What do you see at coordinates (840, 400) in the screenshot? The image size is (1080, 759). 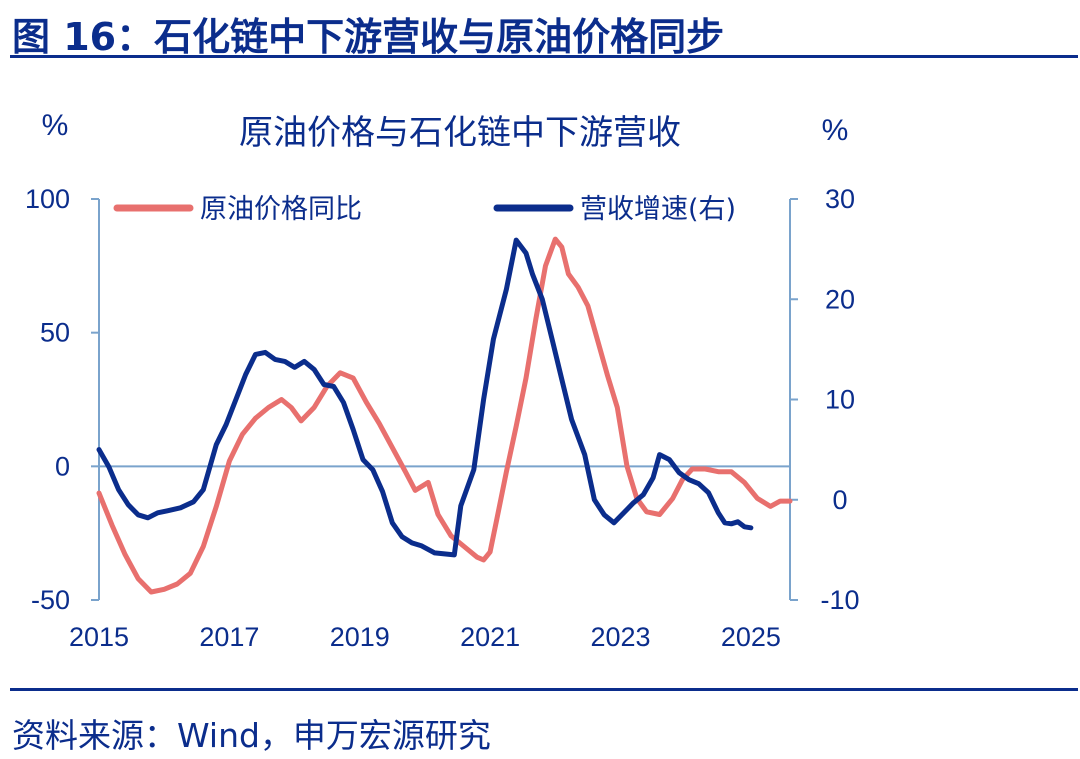 I see `right-tick-label: 10` at bounding box center [840, 400].